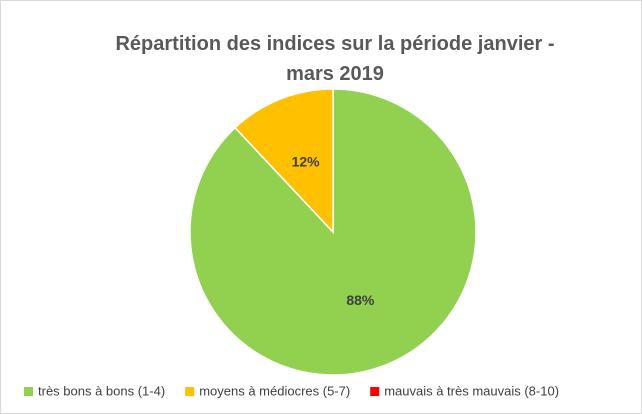 Image resolution: width=642 pixels, height=414 pixels. Describe the element at coordinates (360, 300) in the screenshot. I see `value-label: 88%` at that location.